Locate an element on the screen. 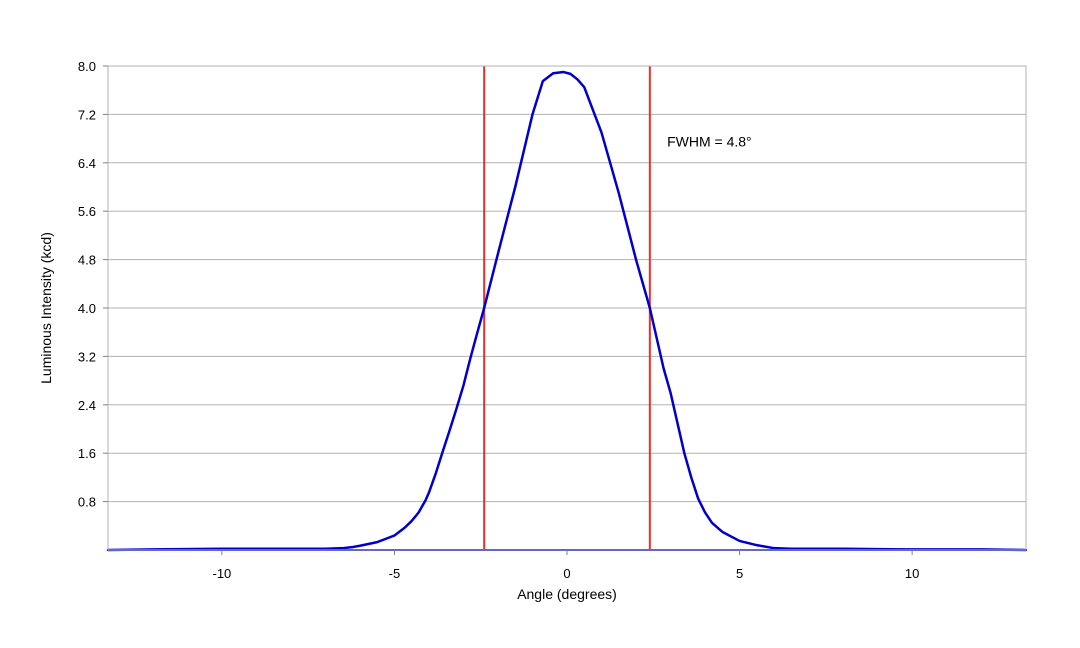  y-tick-label-6: 5.6 is located at coordinates (87, 211).